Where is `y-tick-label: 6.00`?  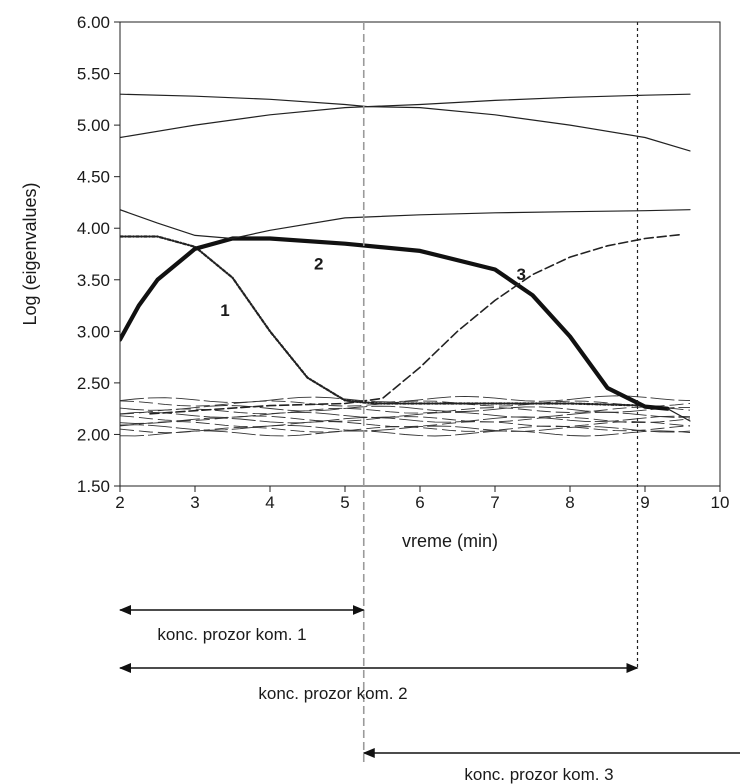 y-tick-label: 6.00 is located at coordinates (93, 22).